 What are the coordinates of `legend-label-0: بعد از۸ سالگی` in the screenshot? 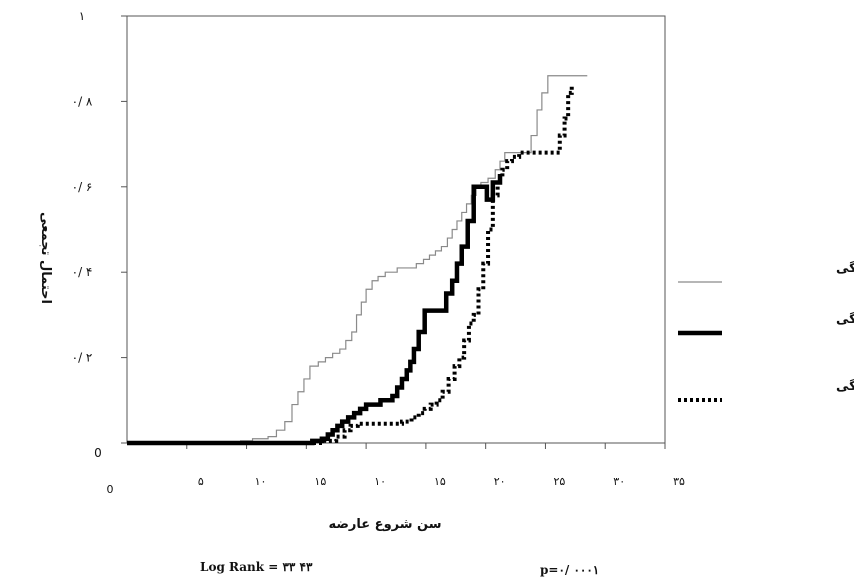 It's located at (845, 268).